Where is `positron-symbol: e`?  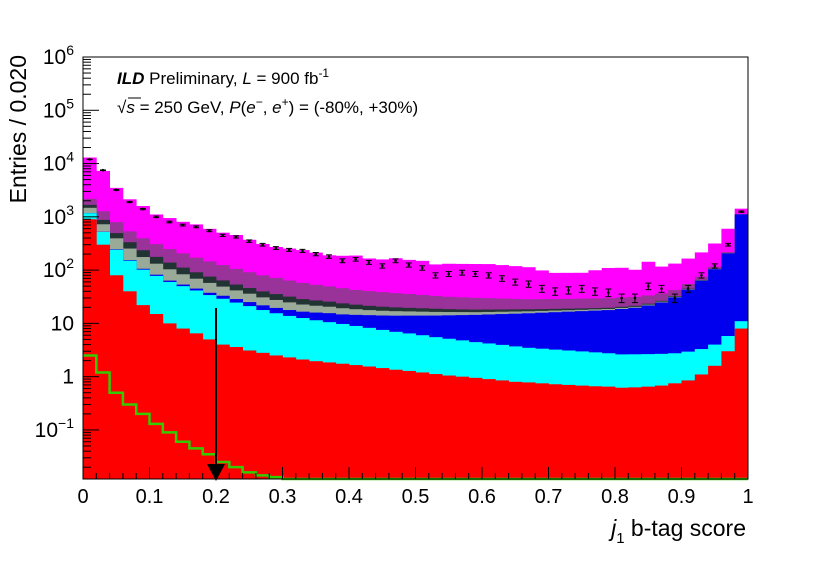 positron-symbol: e is located at coordinates (276, 107).